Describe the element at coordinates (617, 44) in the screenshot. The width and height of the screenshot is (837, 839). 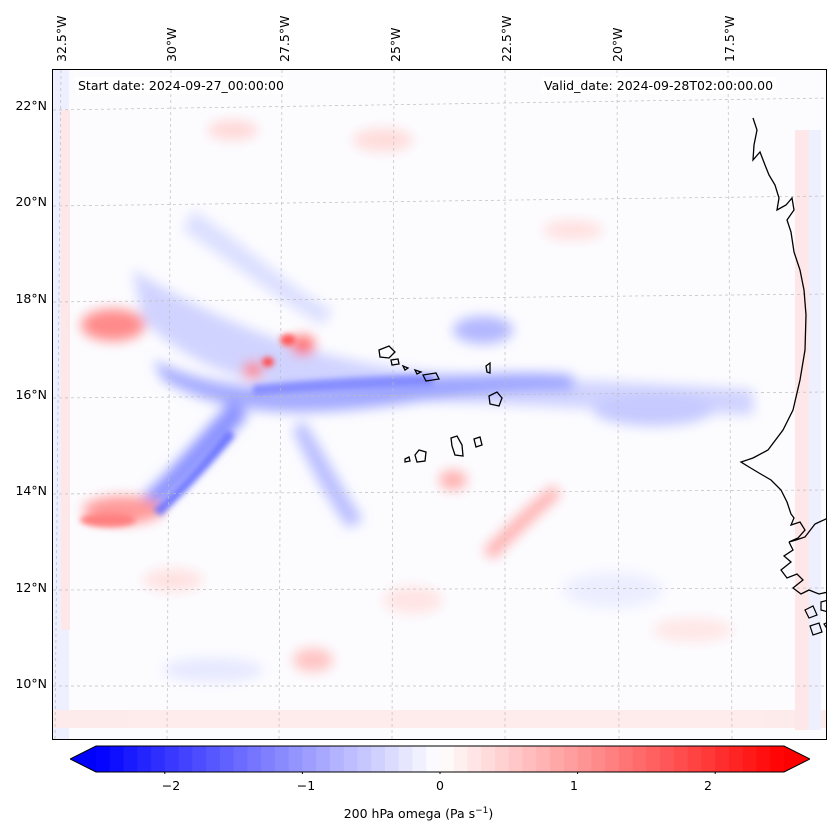
I see `lon-label-20w: 20°W` at that location.